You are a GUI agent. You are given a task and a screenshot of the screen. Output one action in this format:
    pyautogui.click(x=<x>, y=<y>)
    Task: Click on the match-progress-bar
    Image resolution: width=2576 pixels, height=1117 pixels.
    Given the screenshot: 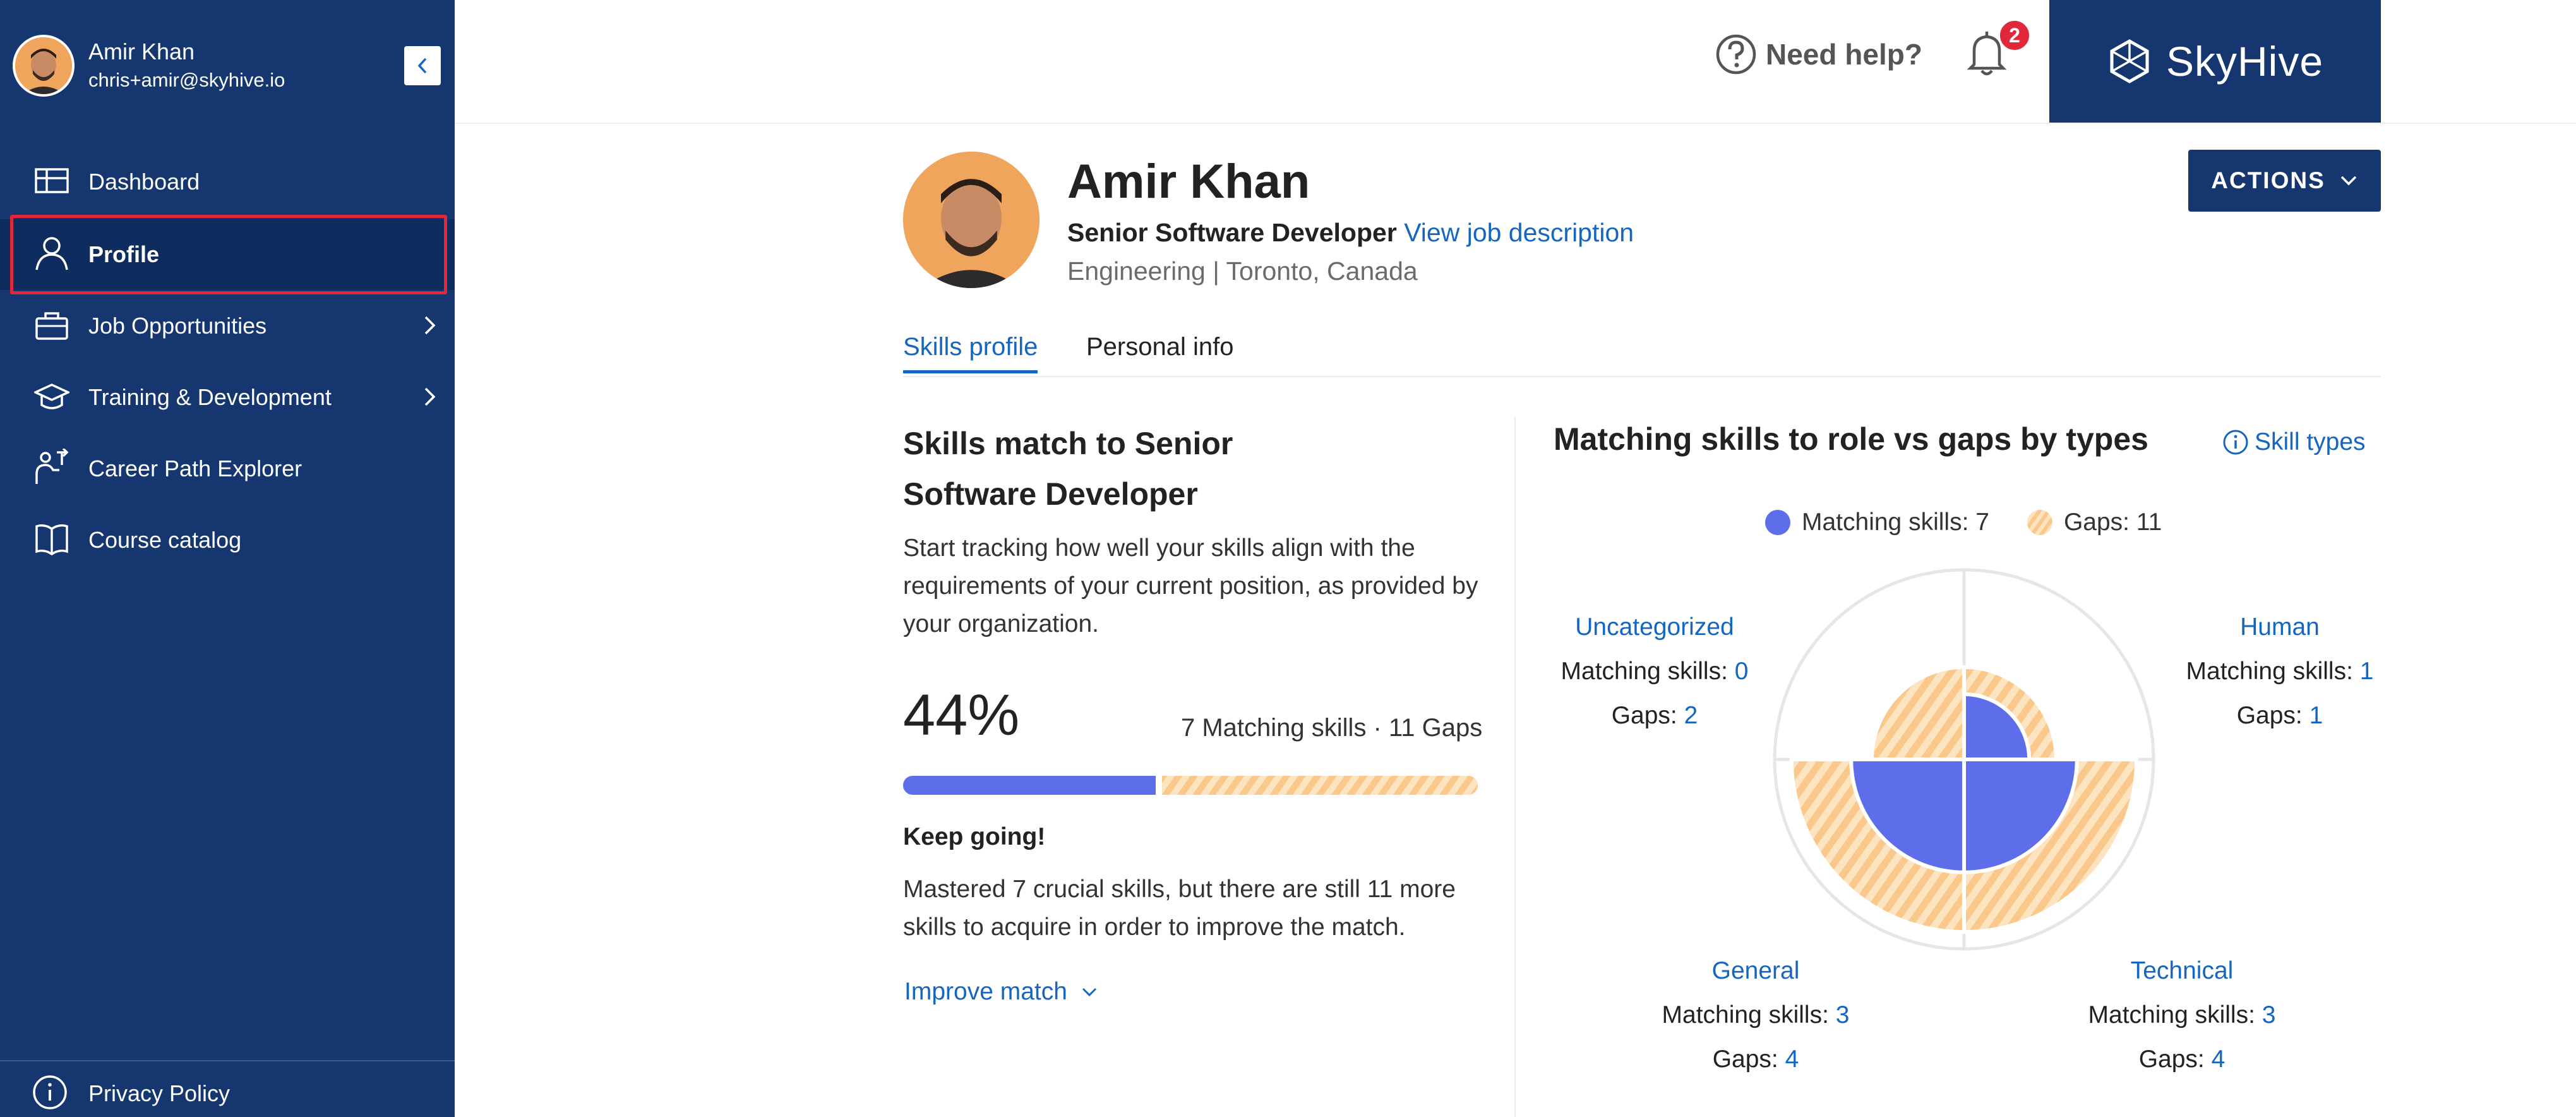 What is the action you would take?
    pyautogui.click(x=1190, y=785)
    